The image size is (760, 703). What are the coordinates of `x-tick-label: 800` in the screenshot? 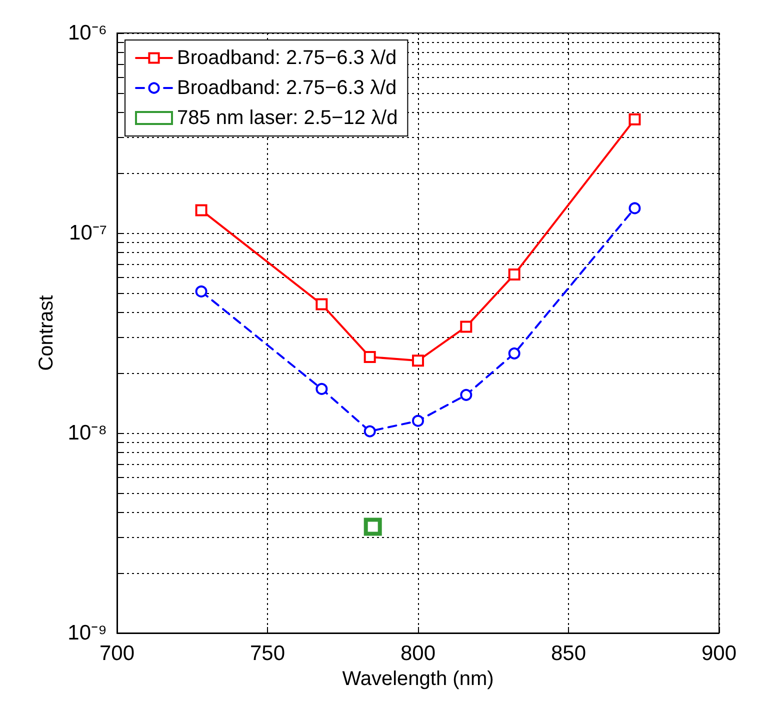 It's located at (418, 653).